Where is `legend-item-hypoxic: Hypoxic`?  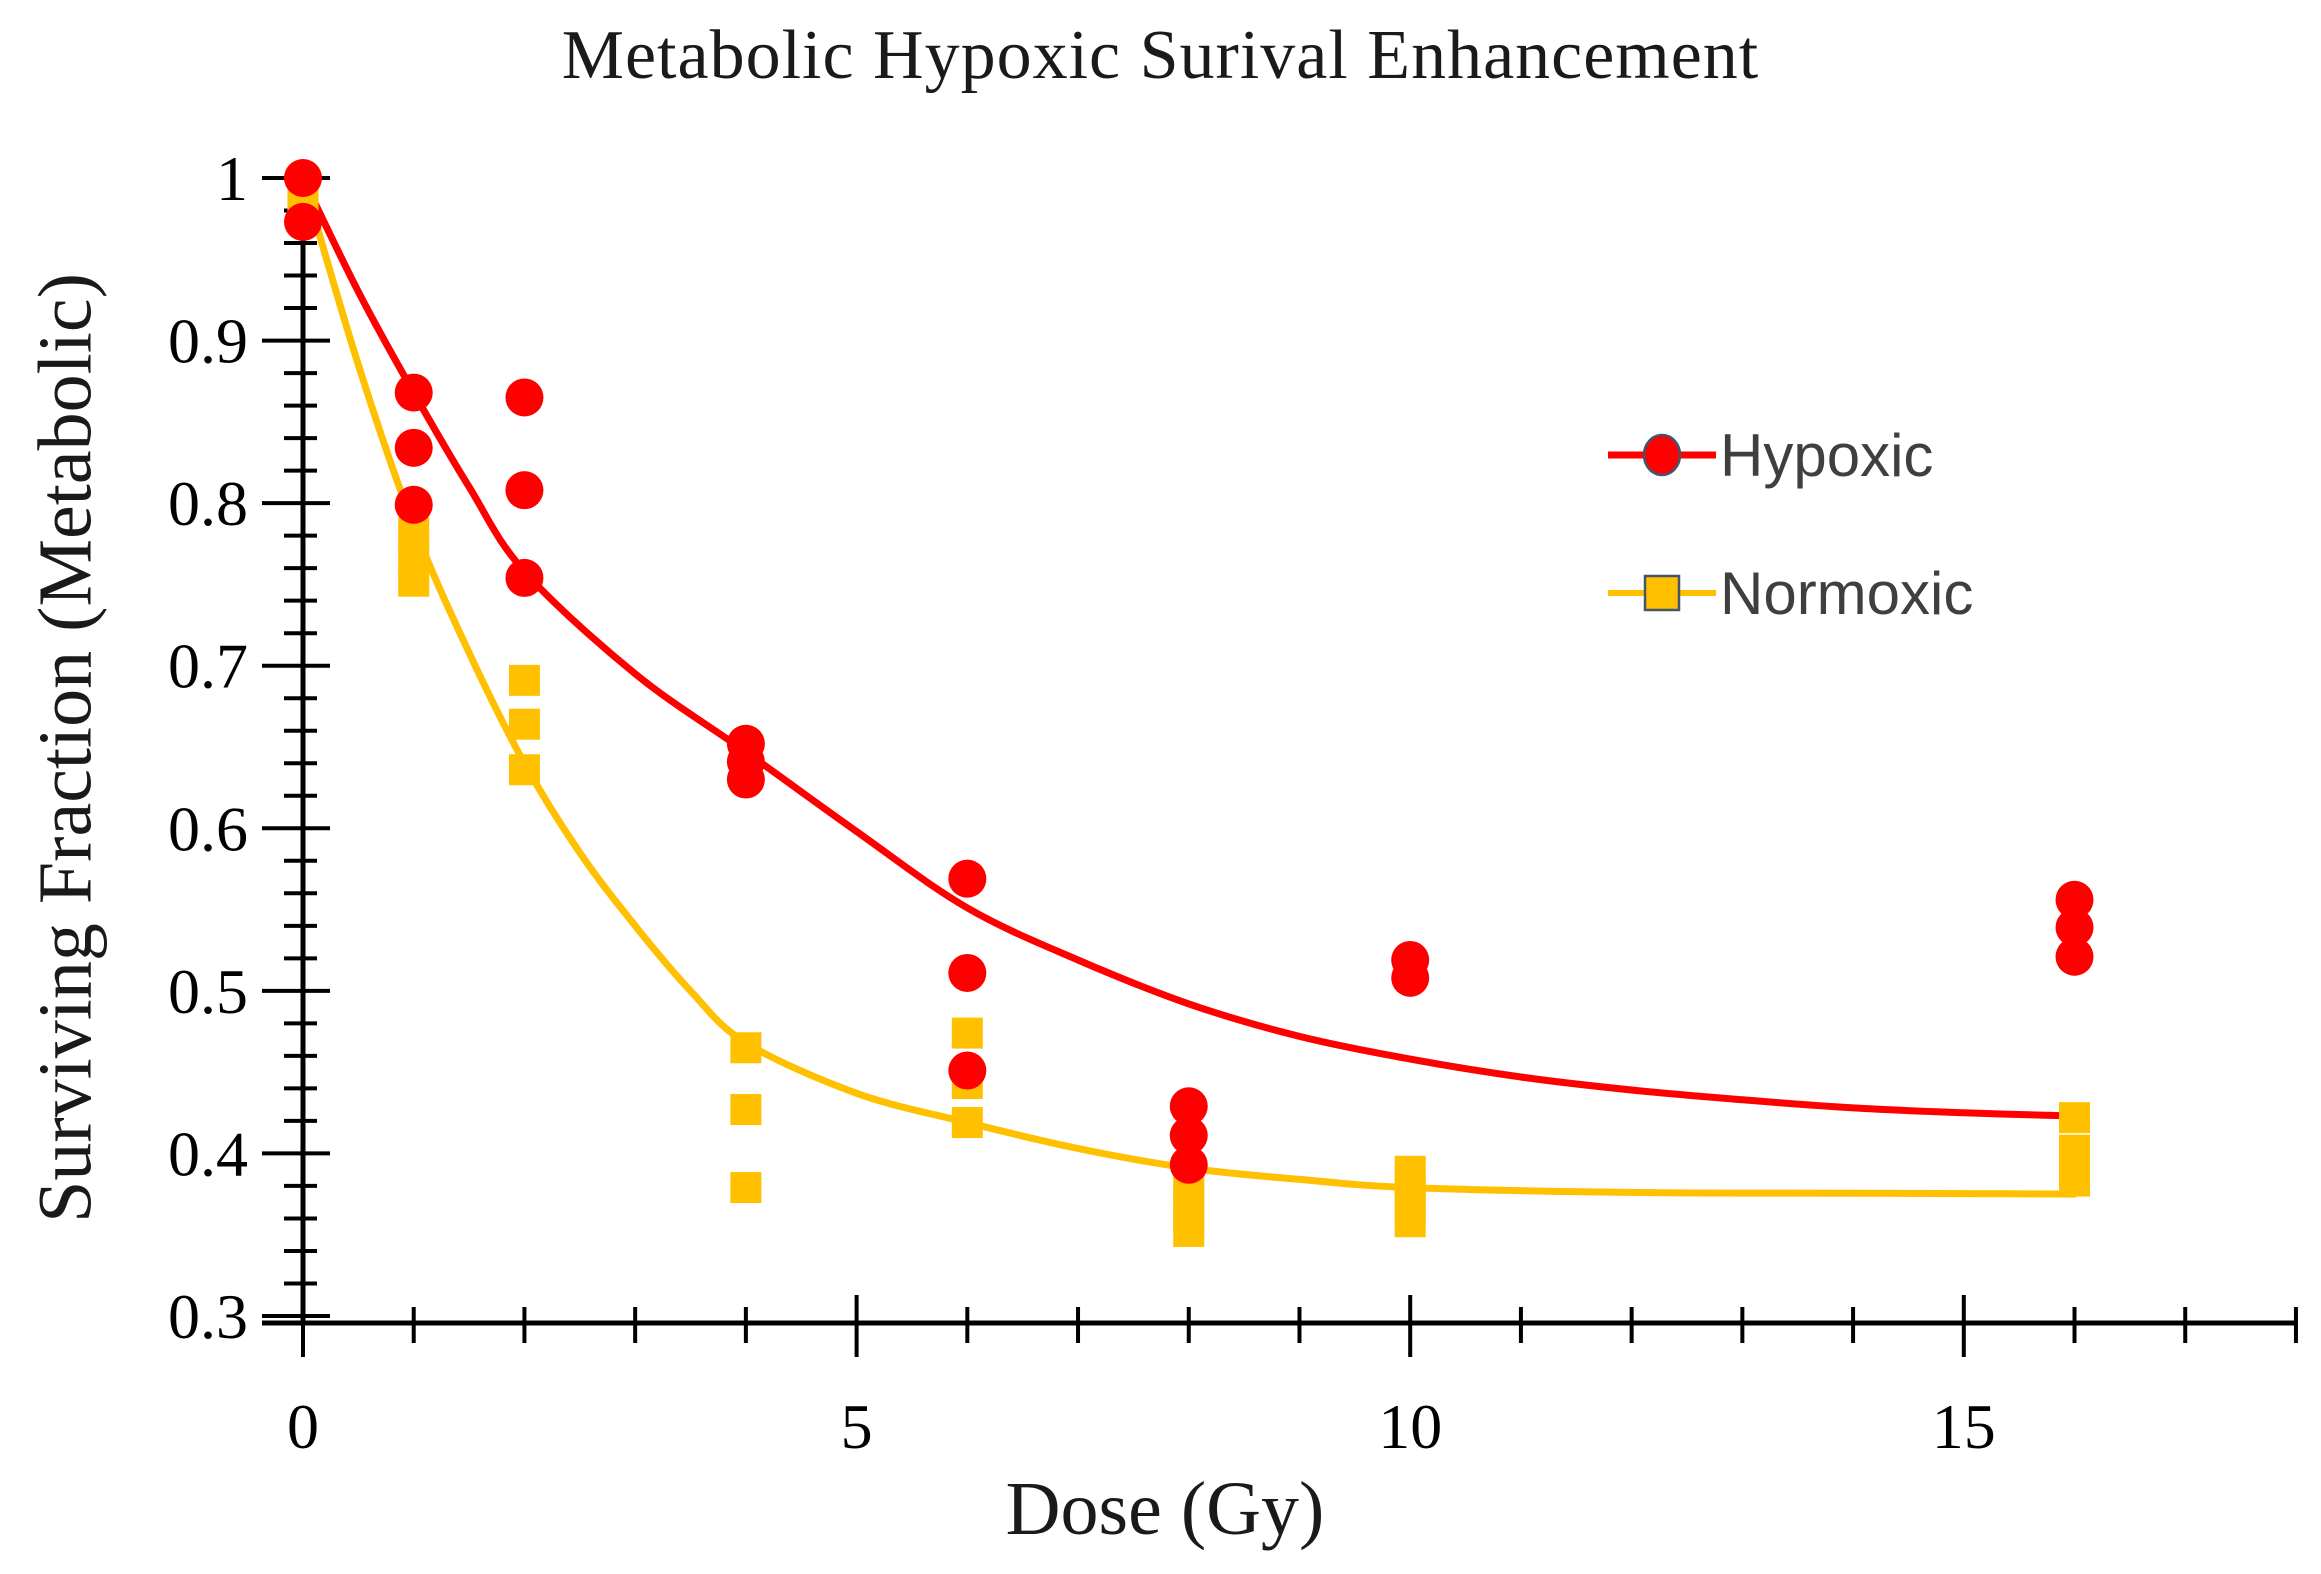
legend-item-hypoxic: Hypoxic is located at coordinates (1789, 455).